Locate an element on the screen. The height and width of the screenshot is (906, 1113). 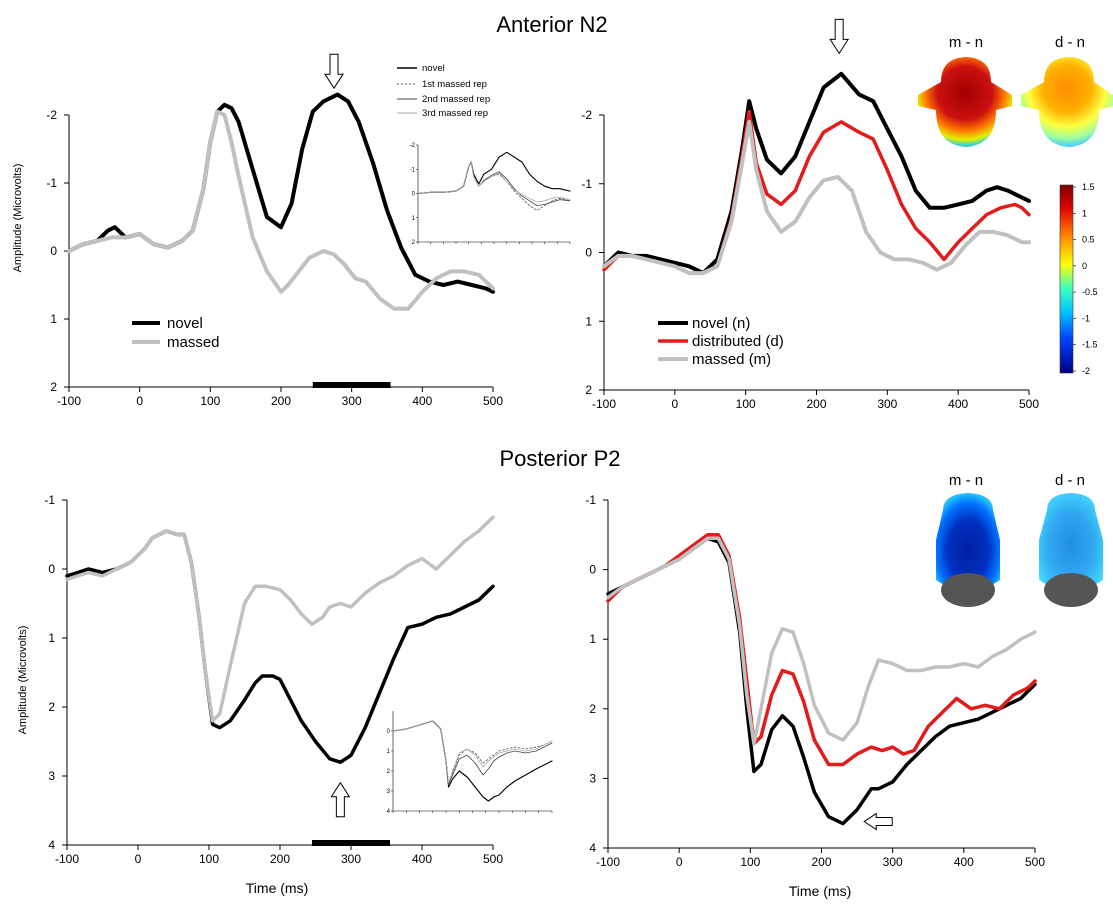
legend-label-massed-m: massed (m) is located at coordinates (731, 359).